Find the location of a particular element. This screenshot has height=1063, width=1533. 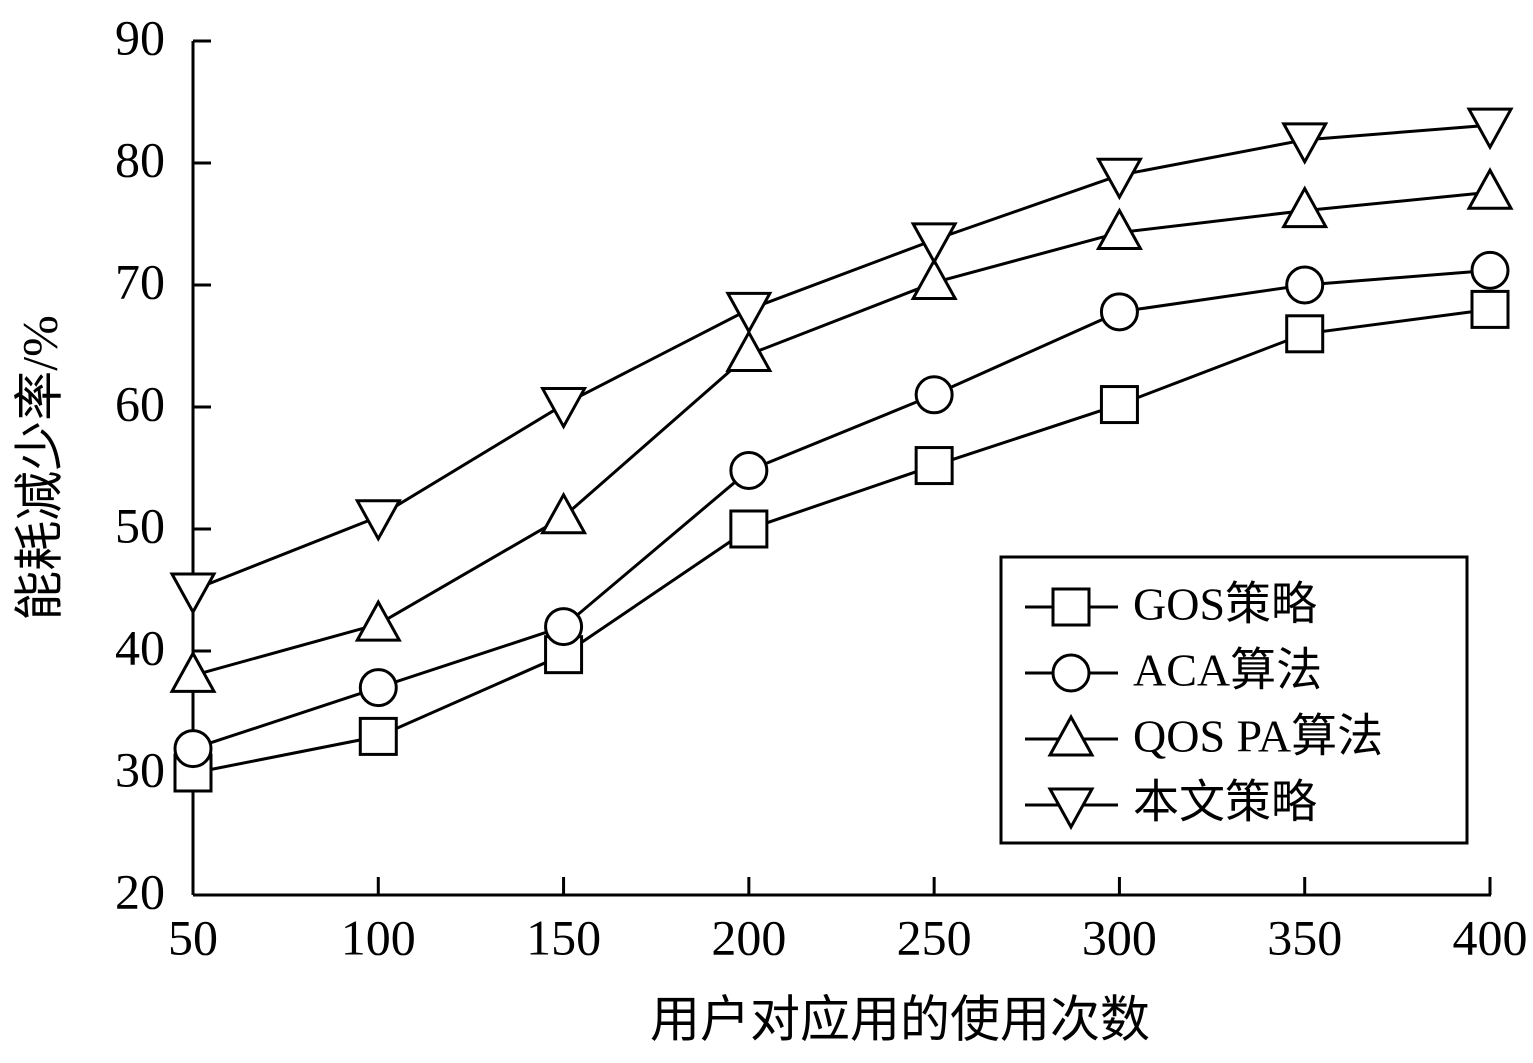

y-tick-label: 20 is located at coordinates (140, 891).